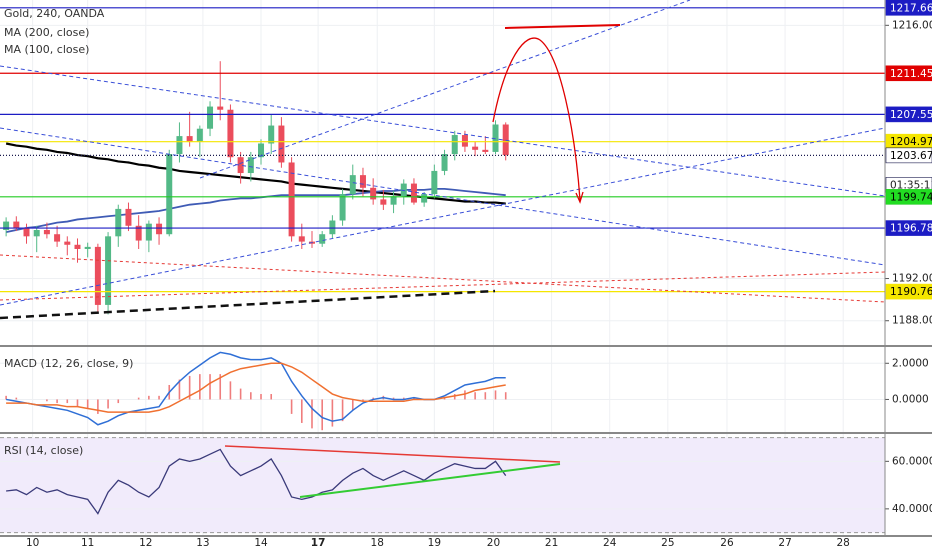  I want to click on legend-entry: MA (200, close), so click(46, 32).